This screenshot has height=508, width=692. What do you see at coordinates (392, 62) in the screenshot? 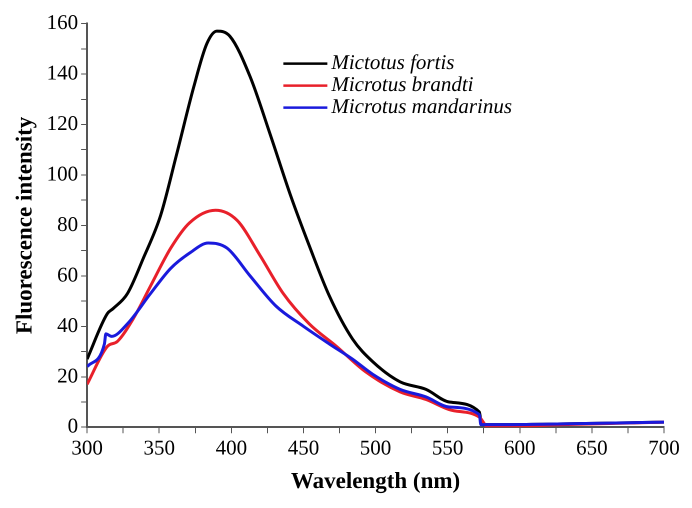
I see `legend-label: Mictotus fortis` at bounding box center [392, 62].